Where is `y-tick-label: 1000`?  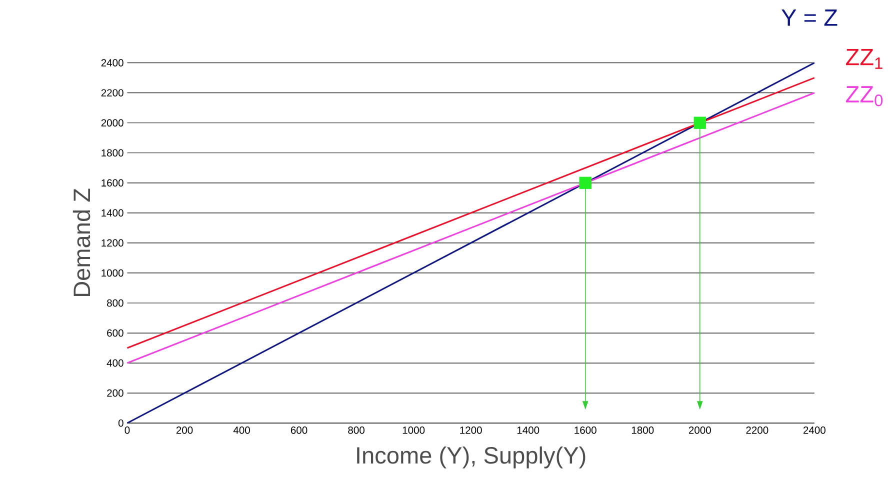
y-tick-label: 1000 is located at coordinates (113, 273).